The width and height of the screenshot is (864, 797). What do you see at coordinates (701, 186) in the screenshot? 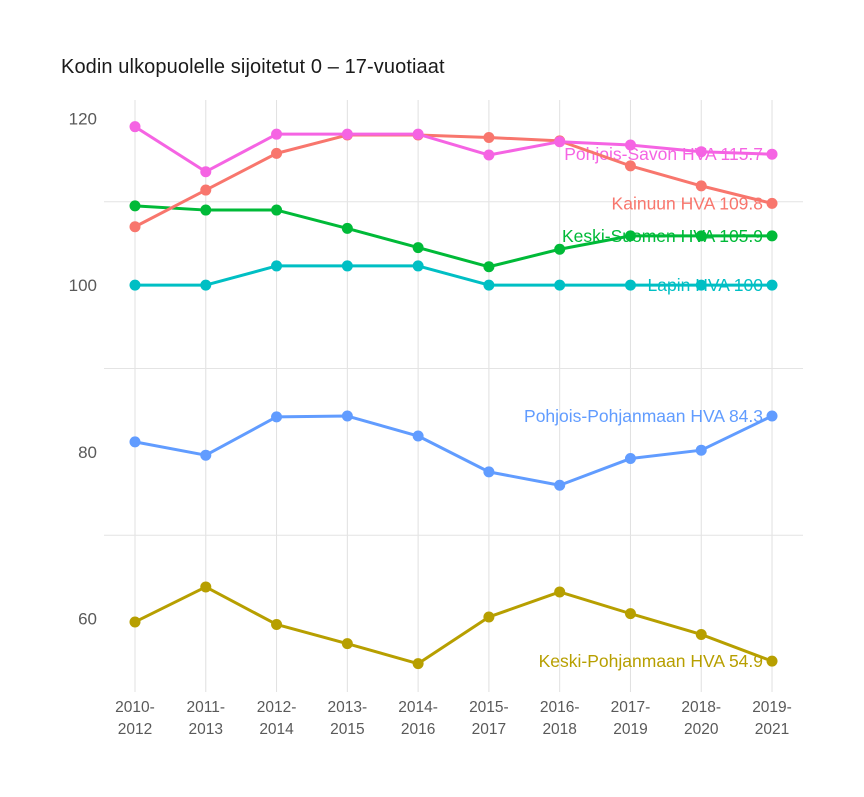
I see `data-point-kainuun-2018-2020` at bounding box center [701, 186].